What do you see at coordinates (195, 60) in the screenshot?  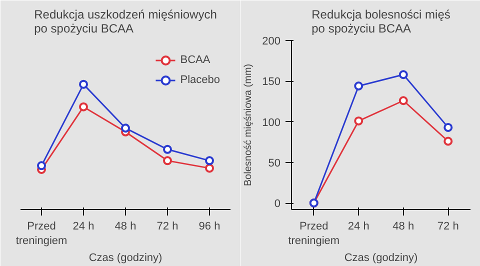 I see `legend-label: BCAA` at bounding box center [195, 60].